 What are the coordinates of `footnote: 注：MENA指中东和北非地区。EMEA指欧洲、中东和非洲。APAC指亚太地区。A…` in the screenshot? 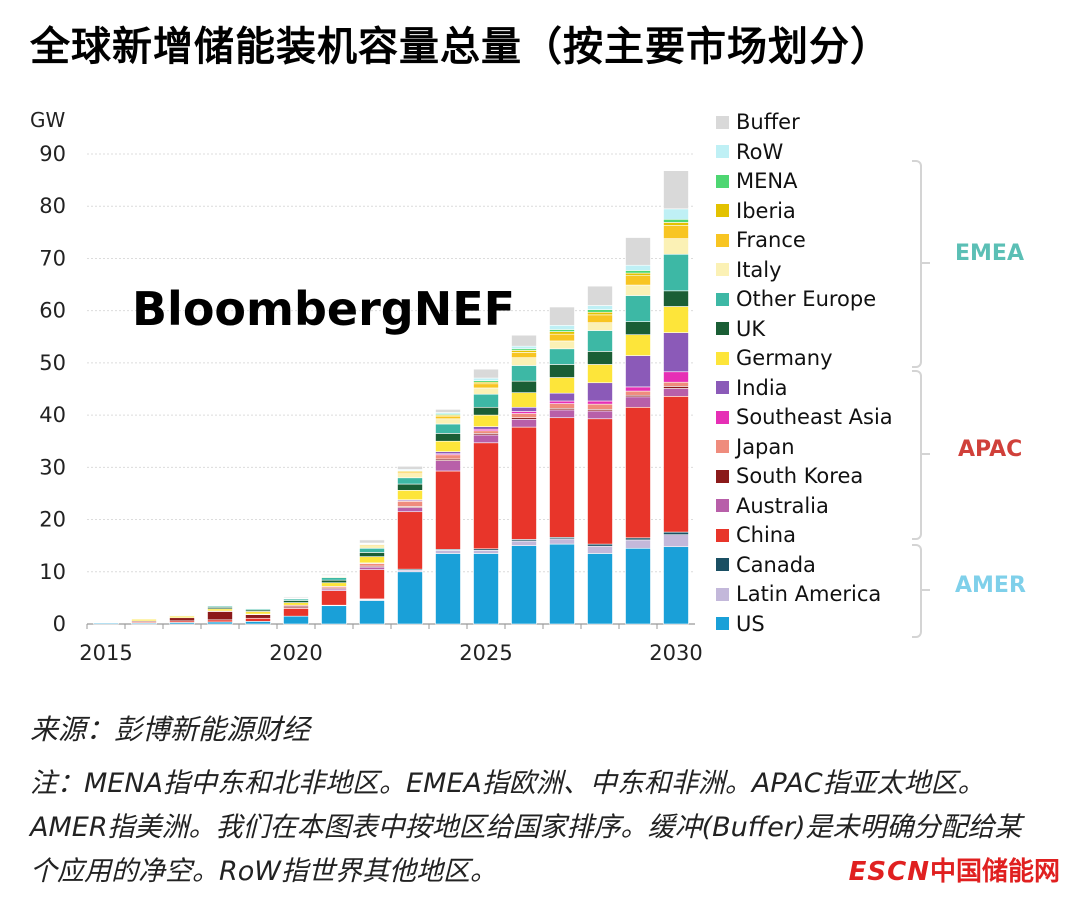 It's located at (526, 827).